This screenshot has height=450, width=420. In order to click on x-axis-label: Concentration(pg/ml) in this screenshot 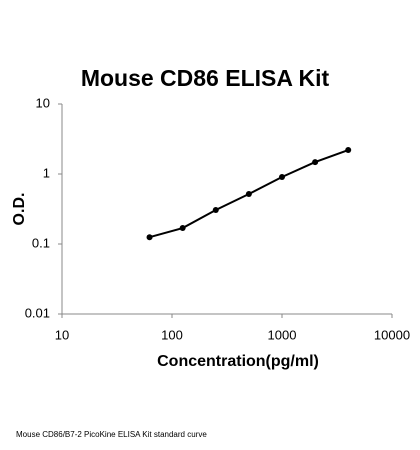, I will do `click(238, 361)`.